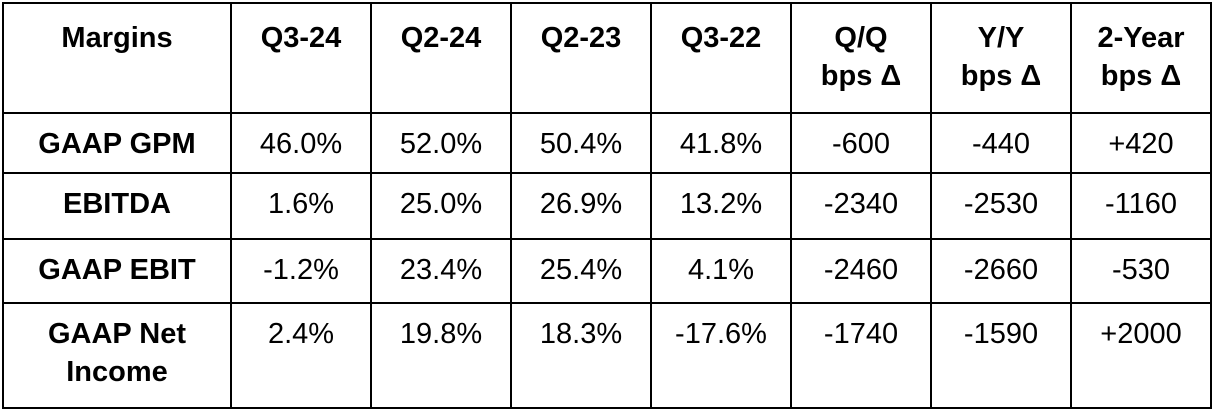 The height and width of the screenshot is (413, 1214). What do you see at coordinates (721, 355) in the screenshot?
I see `cell: -17.6%` at bounding box center [721, 355].